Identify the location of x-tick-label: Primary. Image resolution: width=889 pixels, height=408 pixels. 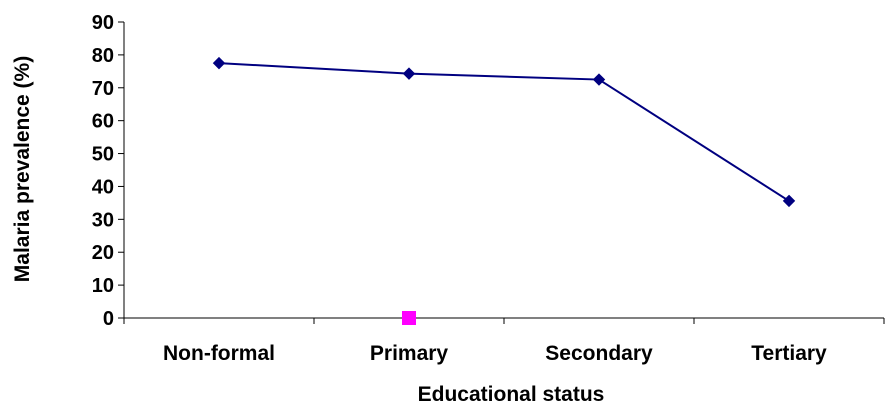
(409, 353).